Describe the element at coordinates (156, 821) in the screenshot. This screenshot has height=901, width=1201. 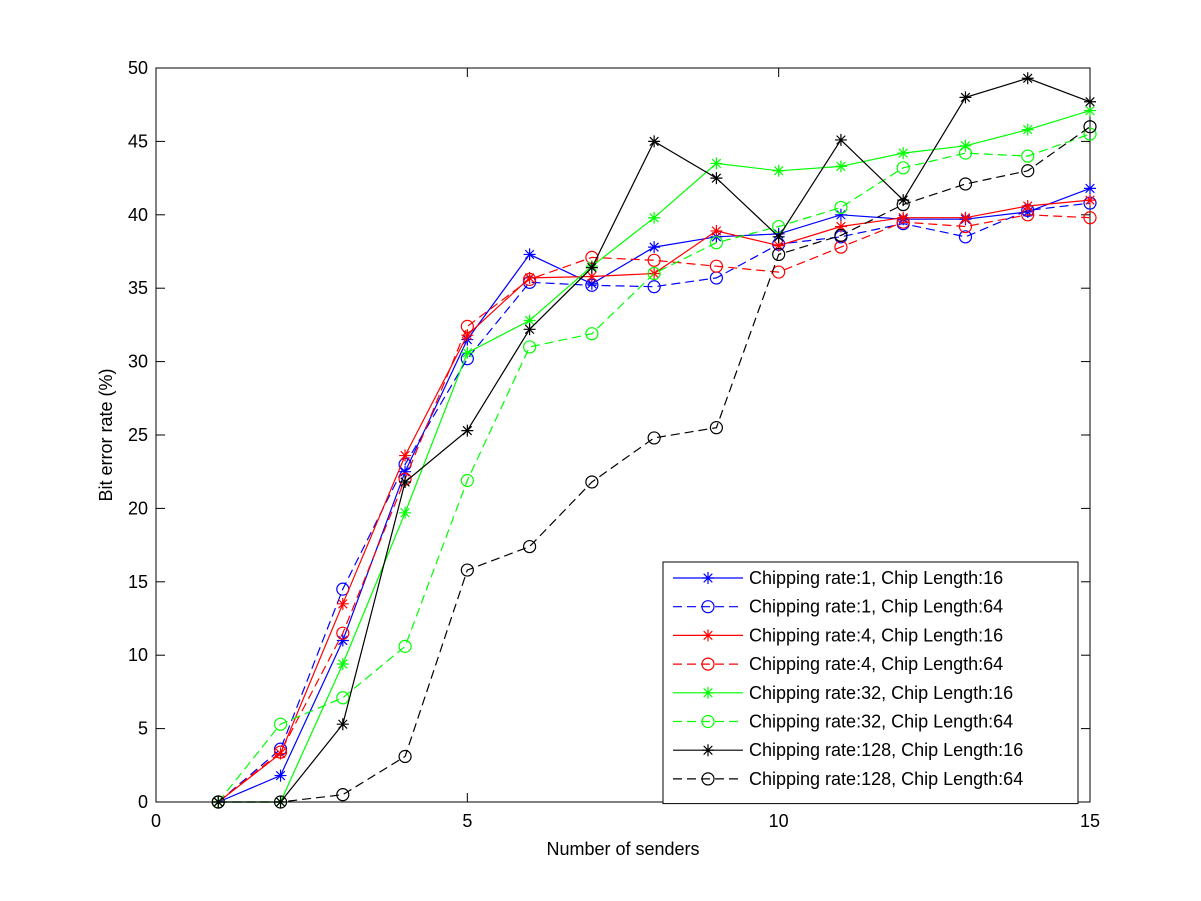
I see `x-tick-label: 0` at that location.